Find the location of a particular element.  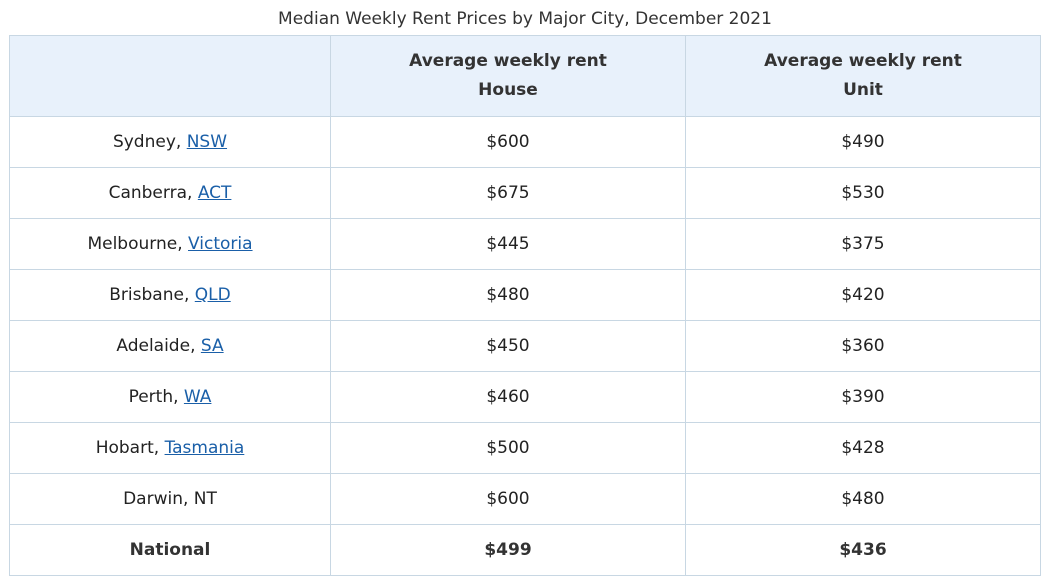

total-unit-cell: $436 is located at coordinates (863, 550).